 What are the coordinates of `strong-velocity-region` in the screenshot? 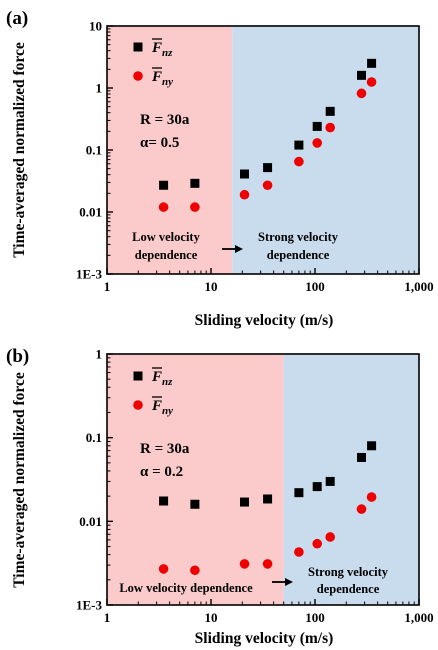 It's located at (351, 479).